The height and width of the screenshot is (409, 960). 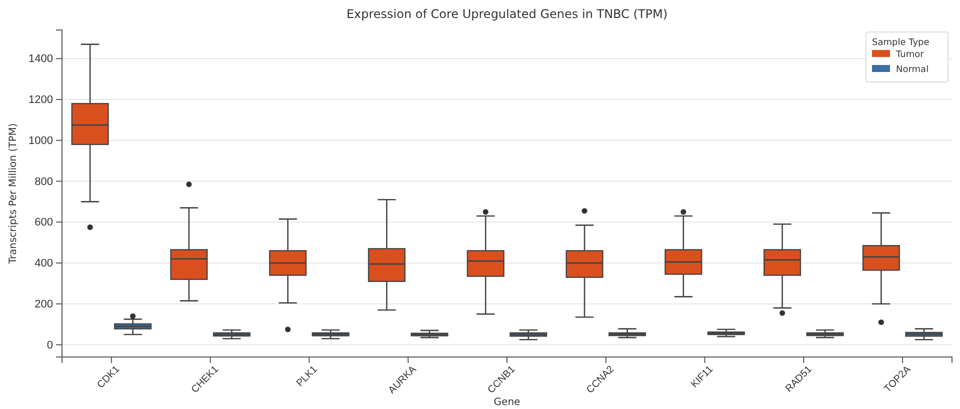 I want to click on y-tick-label: 600, so click(x=43, y=222).